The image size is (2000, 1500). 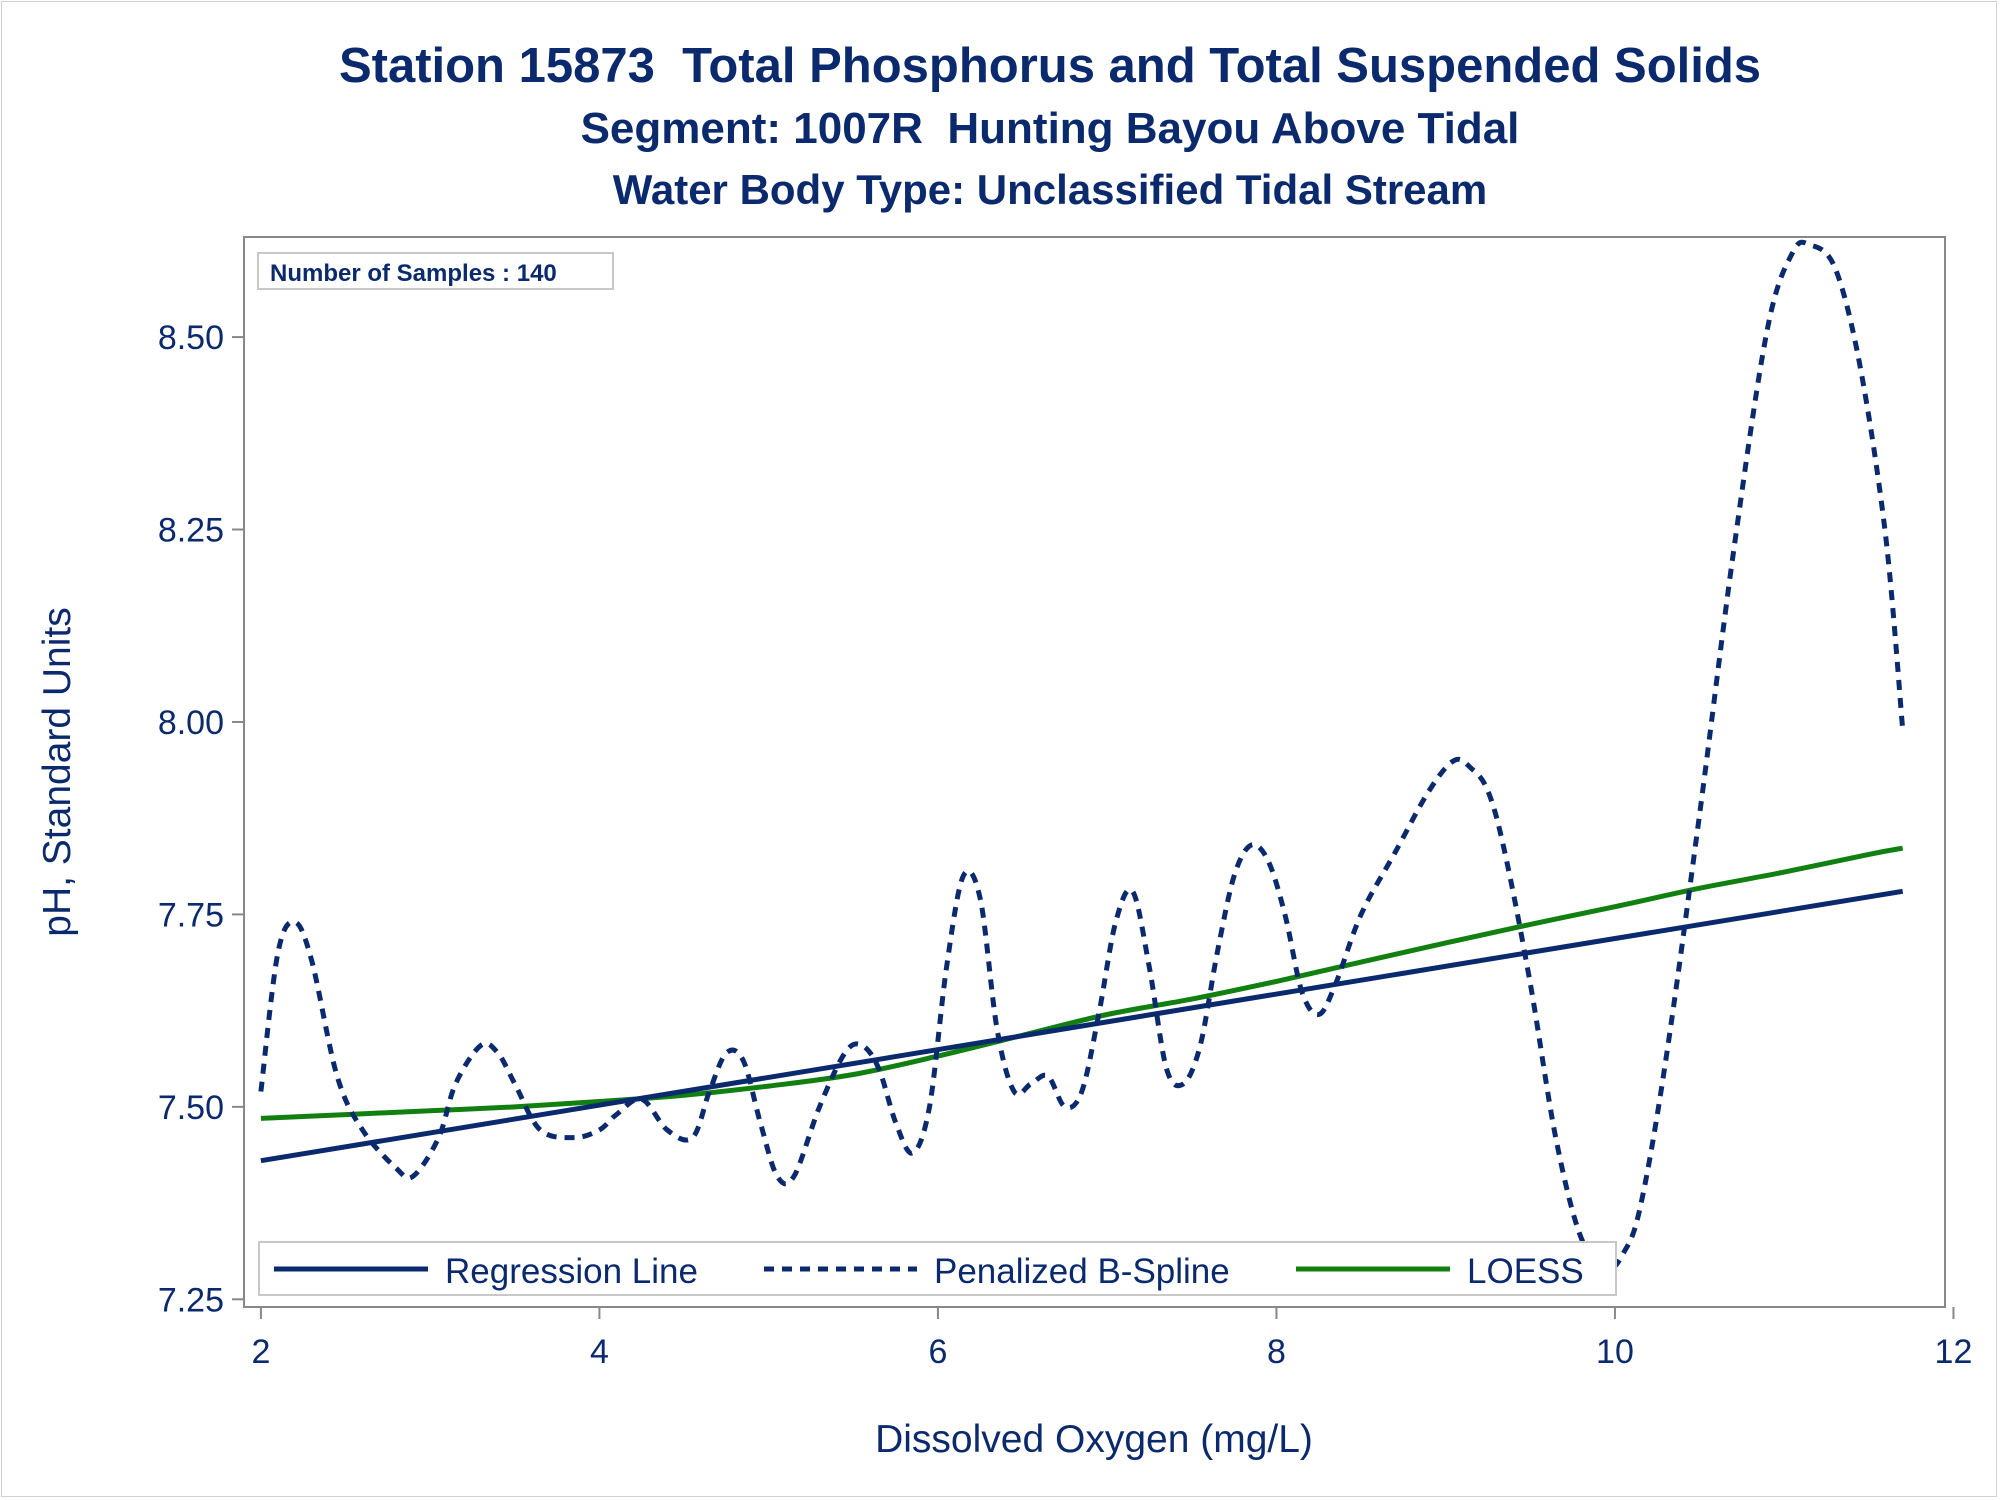 What do you see at coordinates (260, 1352) in the screenshot?
I see `x-tick-label: 2` at bounding box center [260, 1352].